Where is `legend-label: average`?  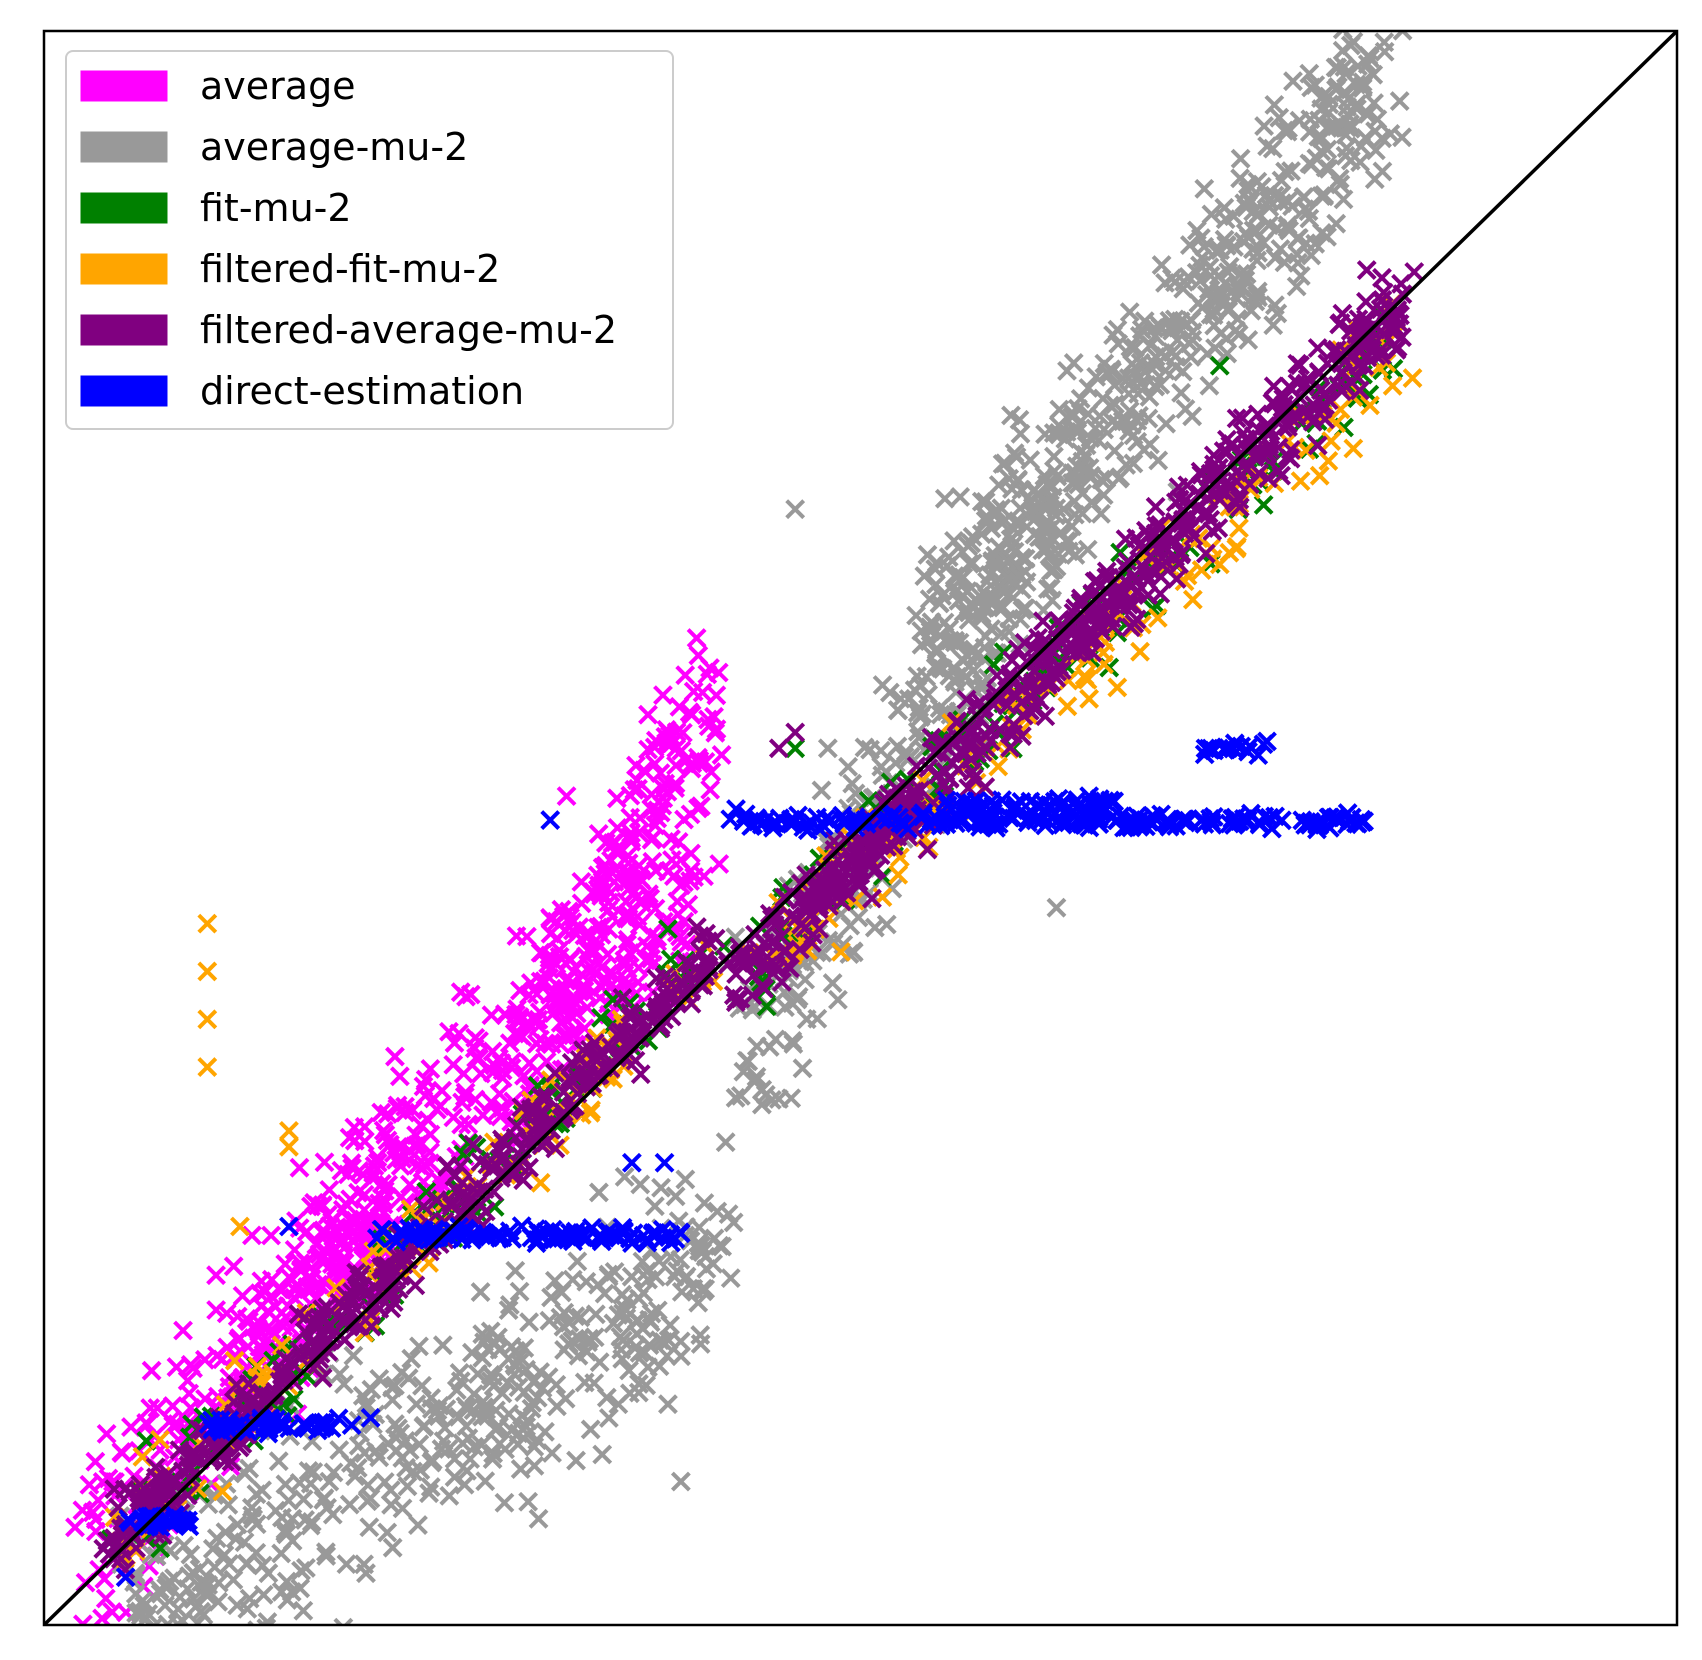 legend-label: average is located at coordinates (278, 86).